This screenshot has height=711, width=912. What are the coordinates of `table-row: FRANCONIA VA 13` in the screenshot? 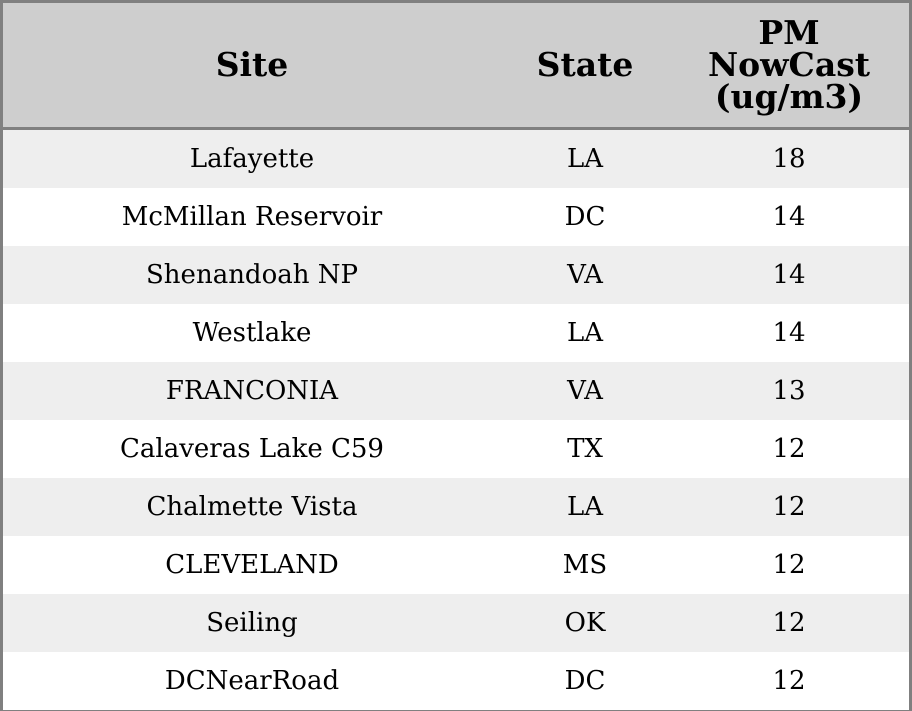 It's located at (456, 391).